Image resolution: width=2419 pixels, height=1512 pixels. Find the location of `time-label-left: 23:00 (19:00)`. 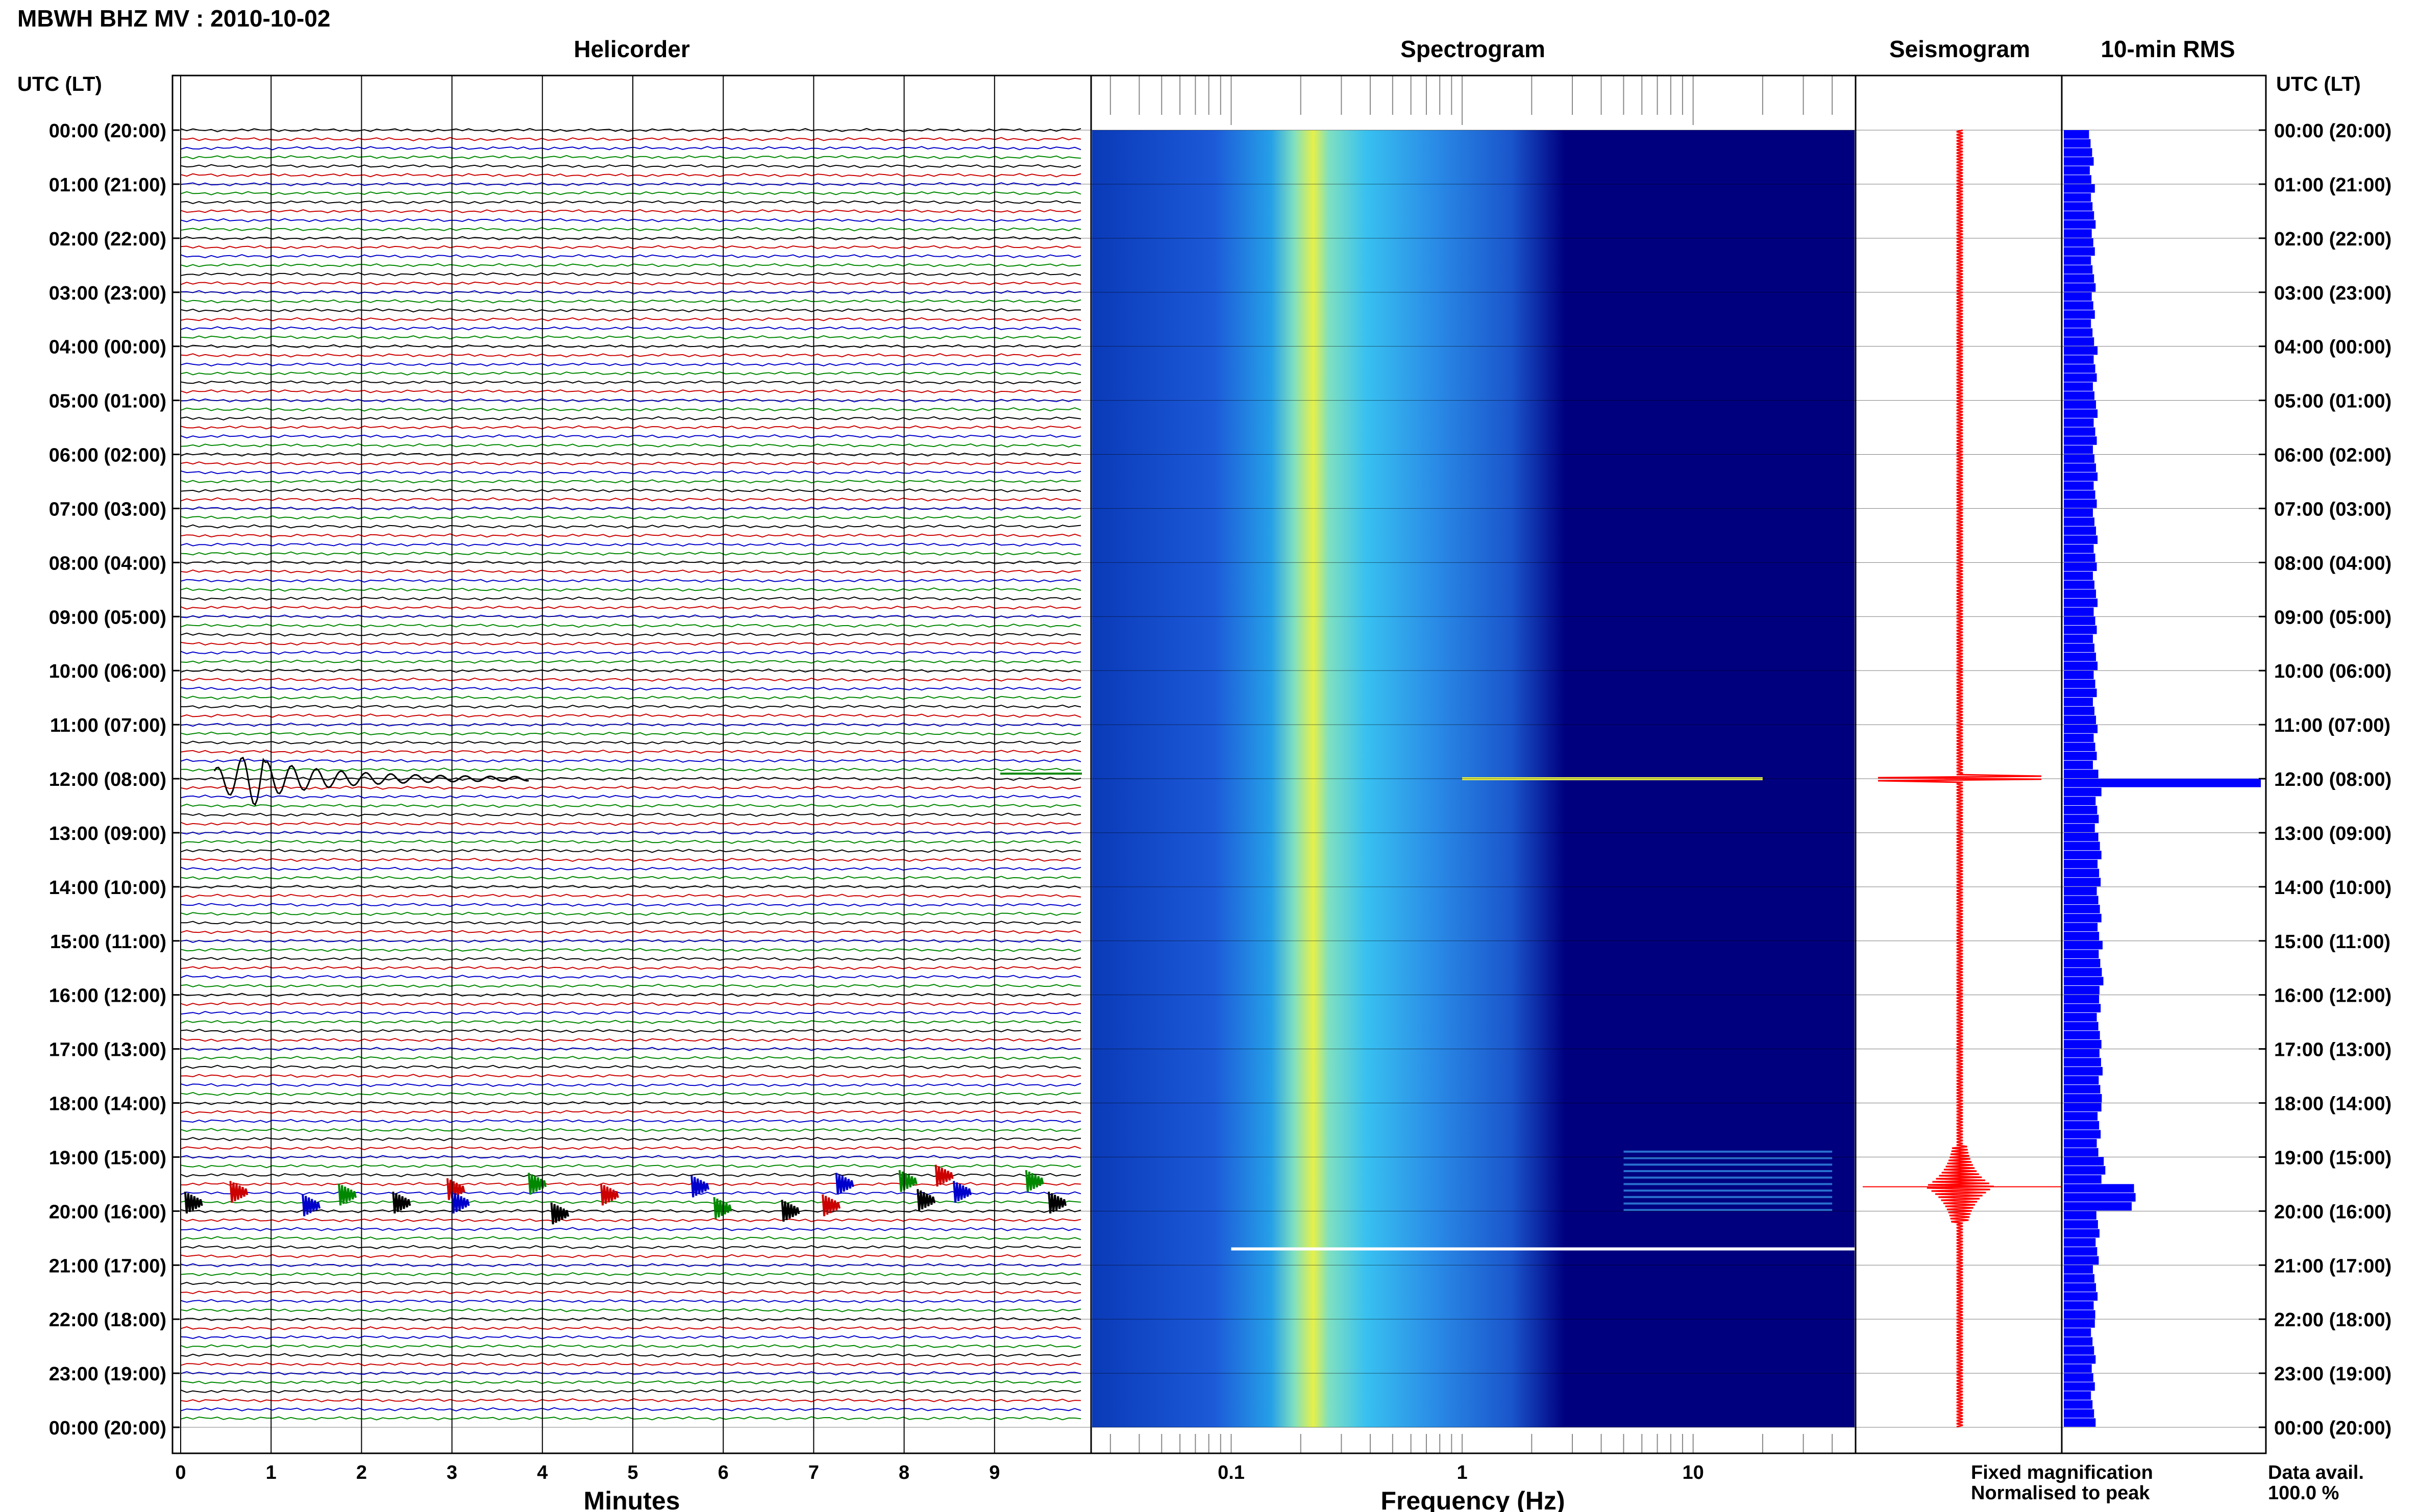

time-label-left: 23:00 (19:00) is located at coordinates (107, 1374).